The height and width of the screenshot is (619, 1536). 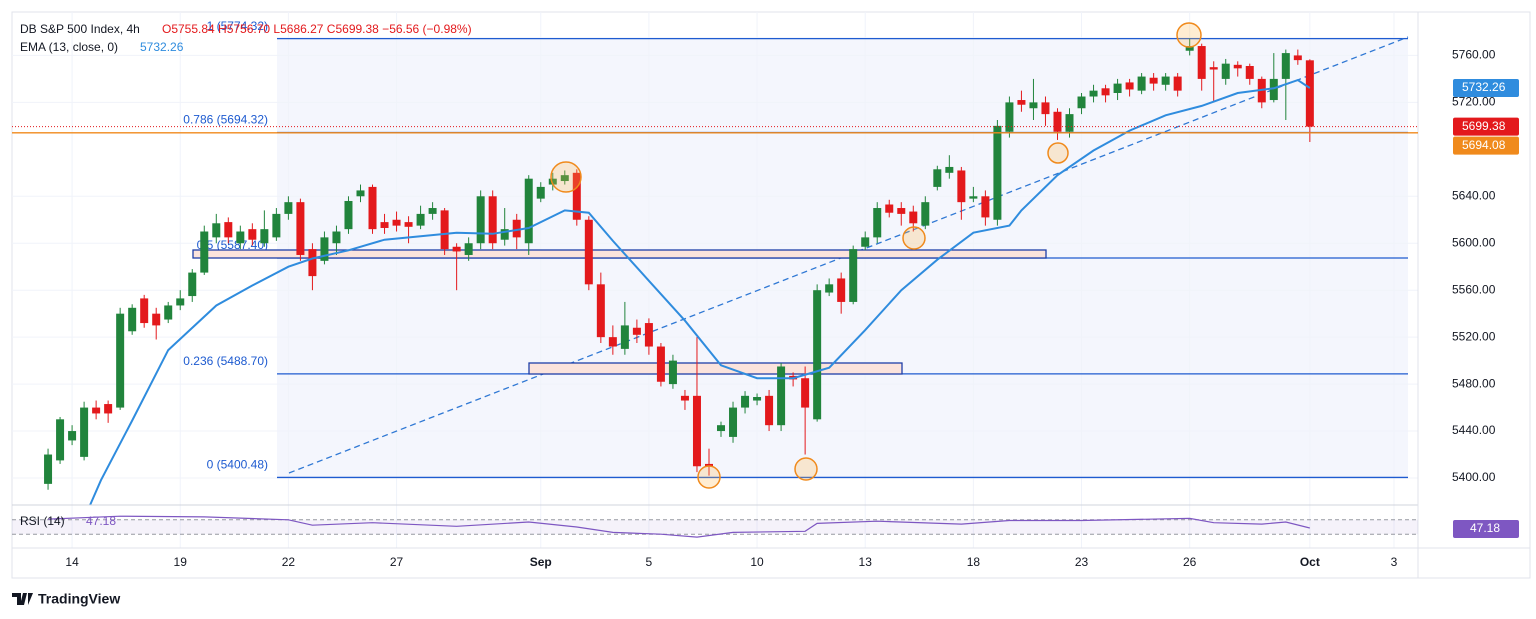 I want to click on rsi-tag, so click(x=1486, y=529).